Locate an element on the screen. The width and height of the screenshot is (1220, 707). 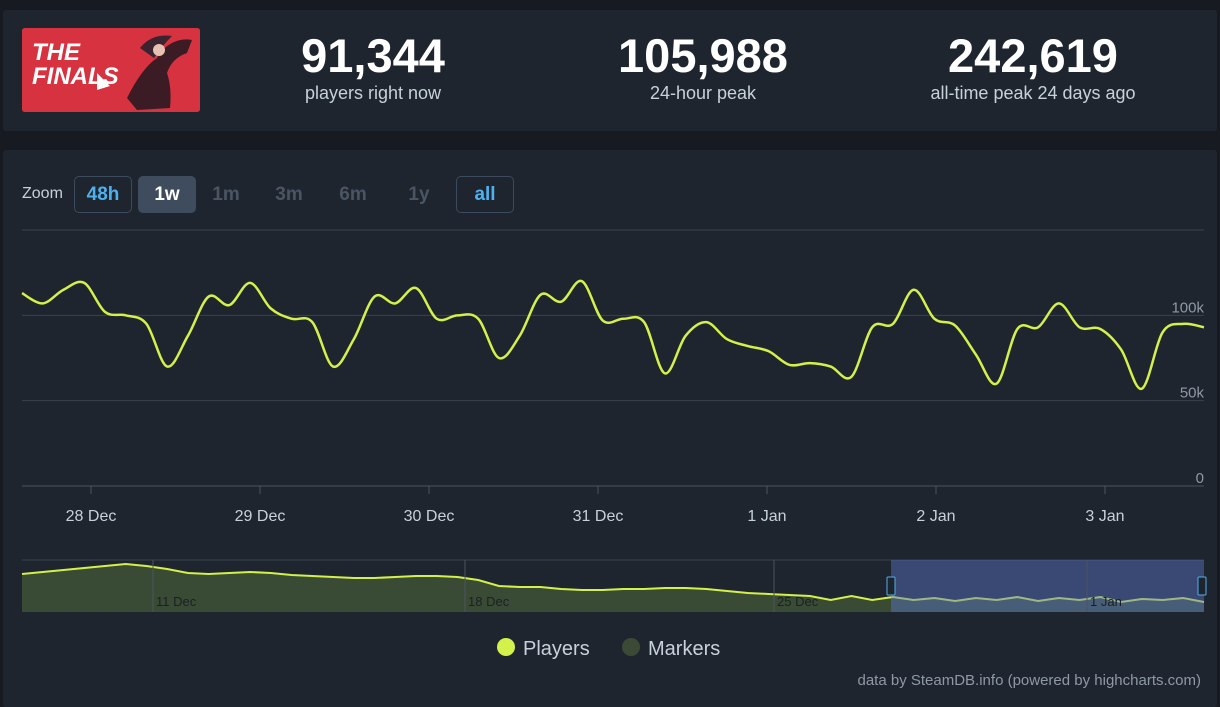
zoom-button-1m: 1m is located at coordinates (226, 194).